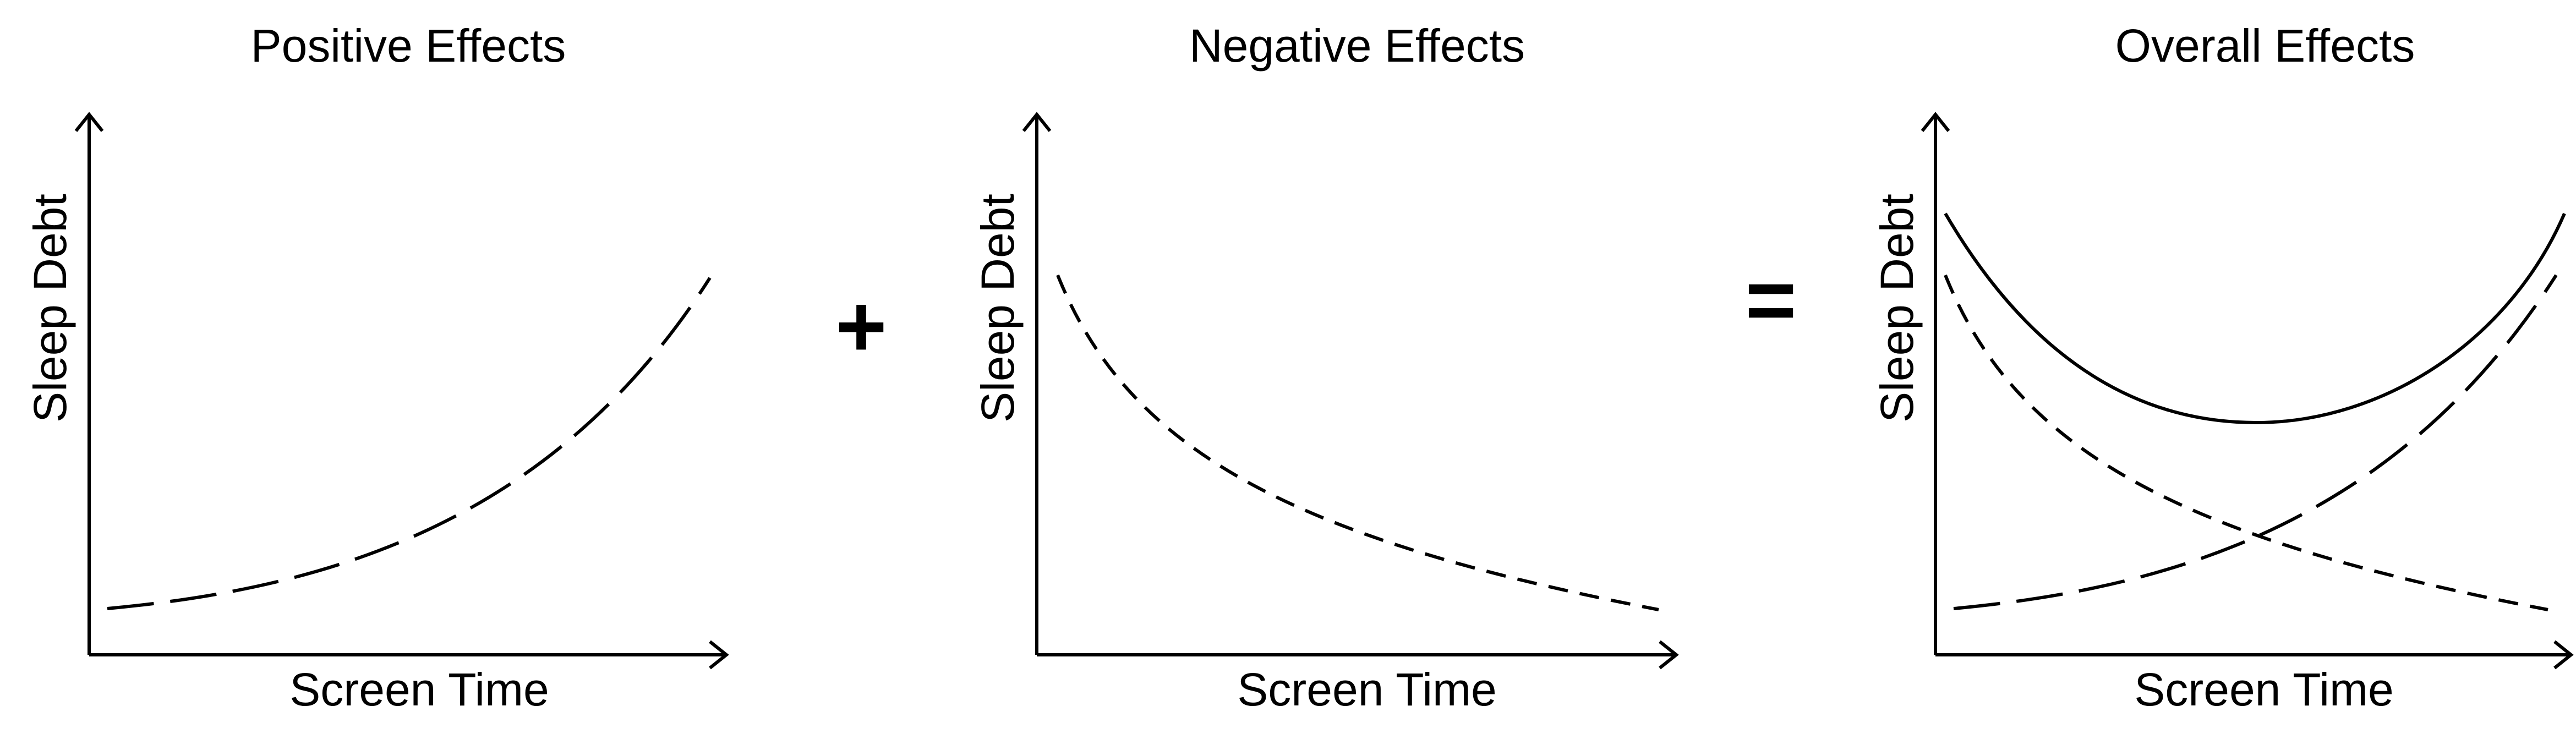  What do you see at coordinates (2255, 318) in the screenshot?
I see `overall-effect-curve` at bounding box center [2255, 318].